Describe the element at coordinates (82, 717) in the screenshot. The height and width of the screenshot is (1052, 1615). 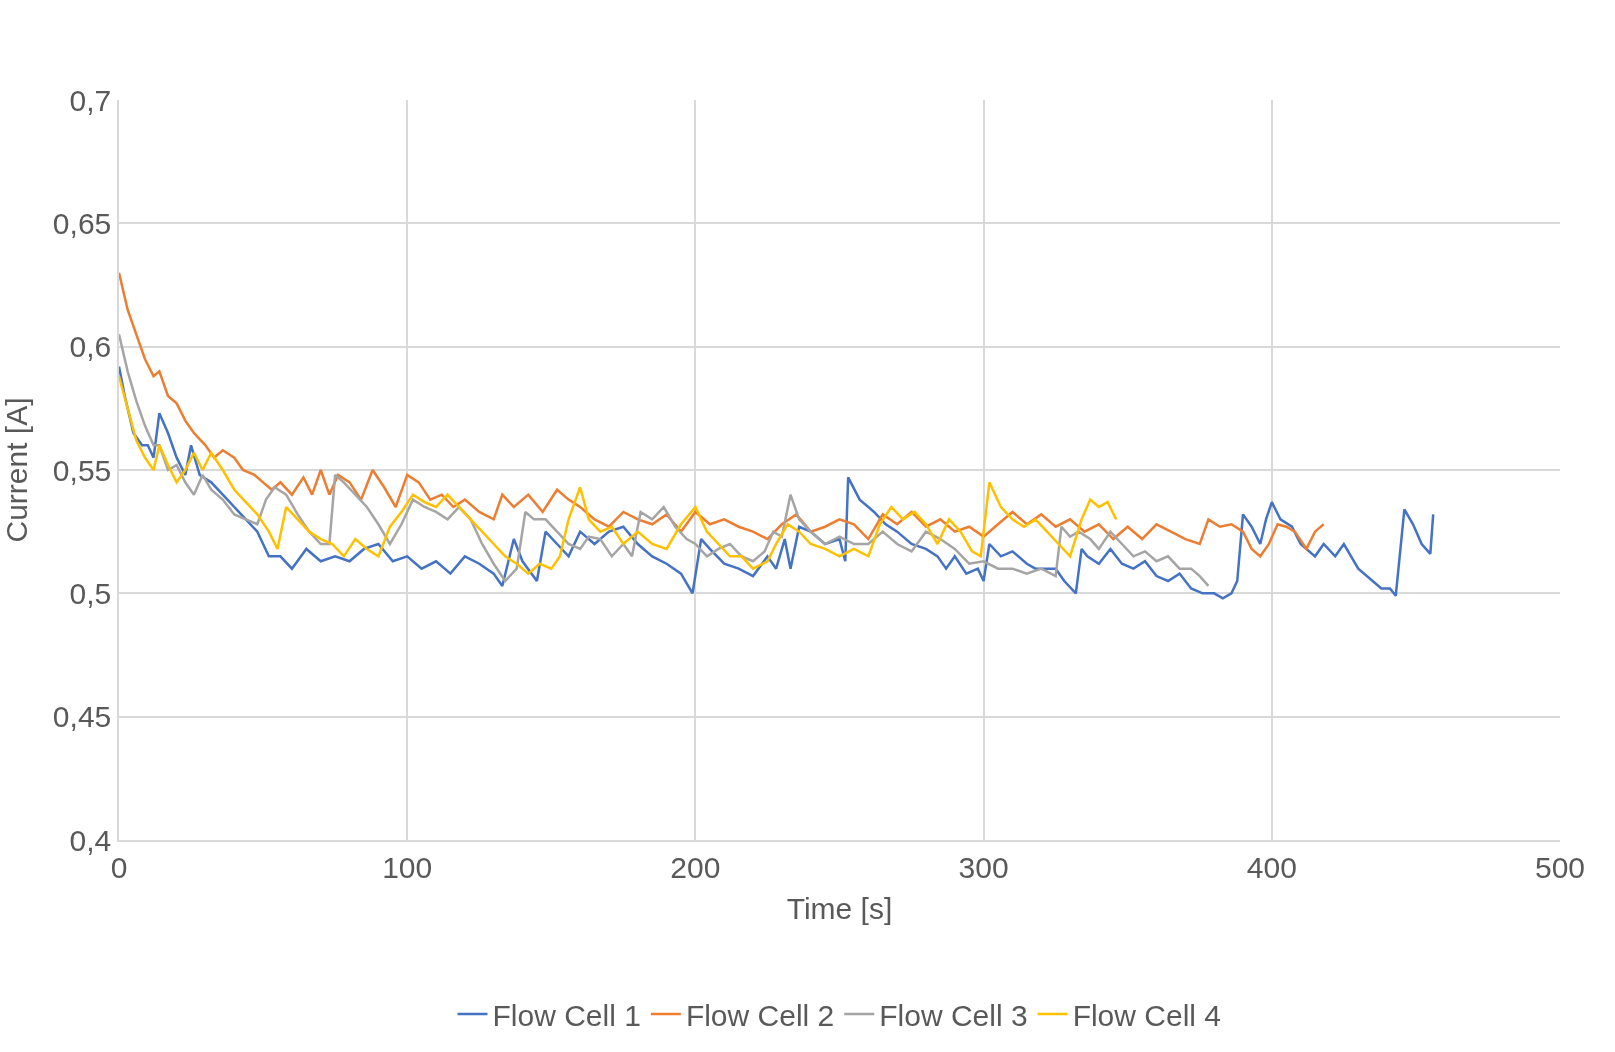
I see `y-tick-label: 0,45` at that location.